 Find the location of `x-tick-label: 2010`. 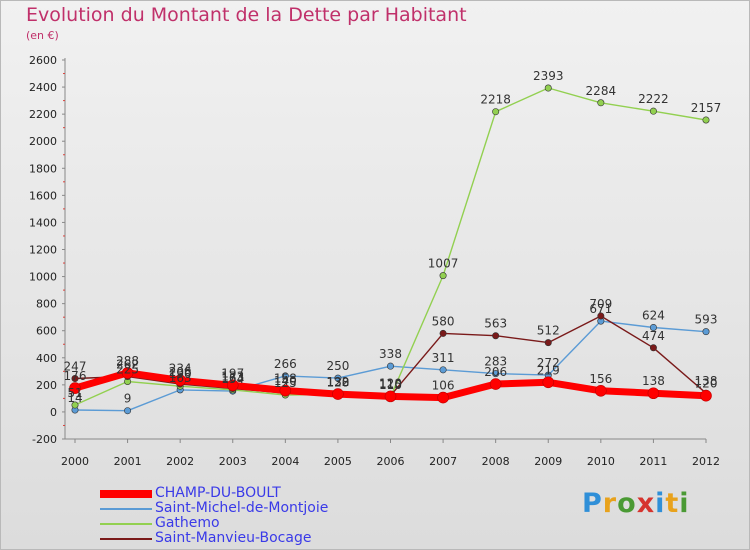

x-tick-label: 2010 is located at coordinates (601, 461).